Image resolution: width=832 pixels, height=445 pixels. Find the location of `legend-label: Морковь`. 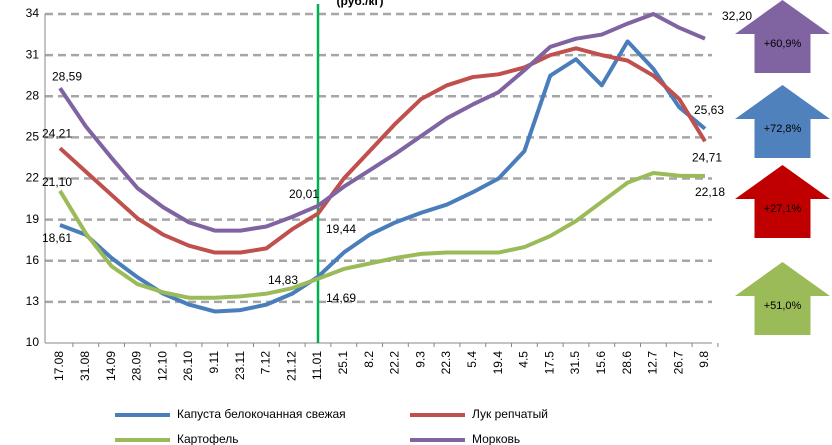

legend-label: Морковь is located at coordinates (496, 438).